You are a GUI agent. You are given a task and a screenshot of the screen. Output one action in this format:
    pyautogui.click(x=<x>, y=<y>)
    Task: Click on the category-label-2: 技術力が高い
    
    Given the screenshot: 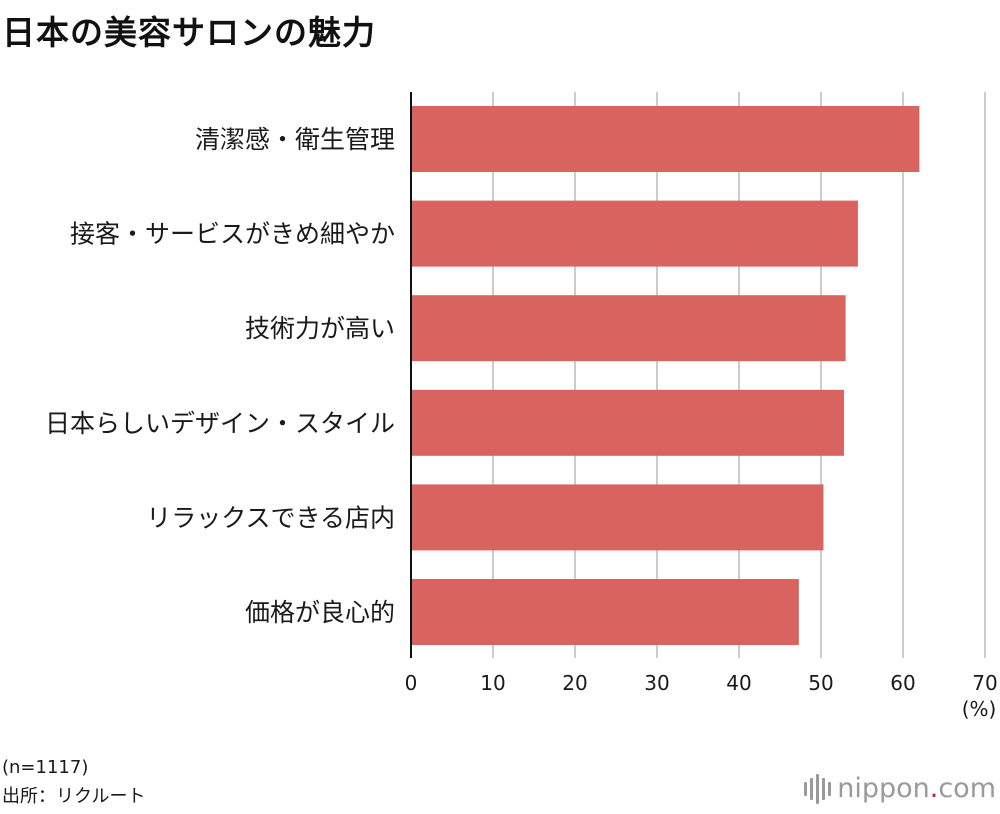 What is the action you would take?
    pyautogui.click(x=320, y=328)
    